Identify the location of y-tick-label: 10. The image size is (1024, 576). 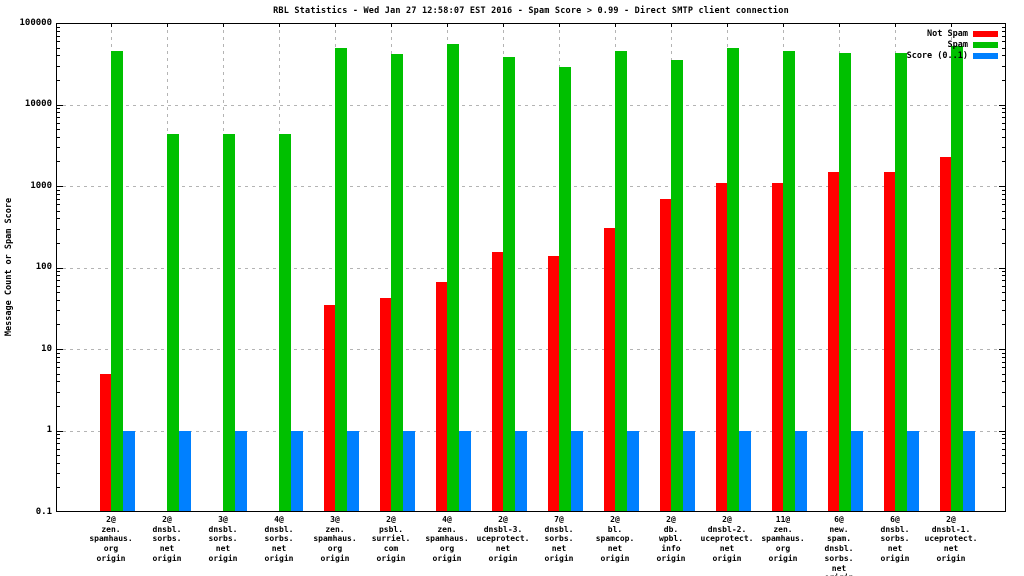
(46, 348).